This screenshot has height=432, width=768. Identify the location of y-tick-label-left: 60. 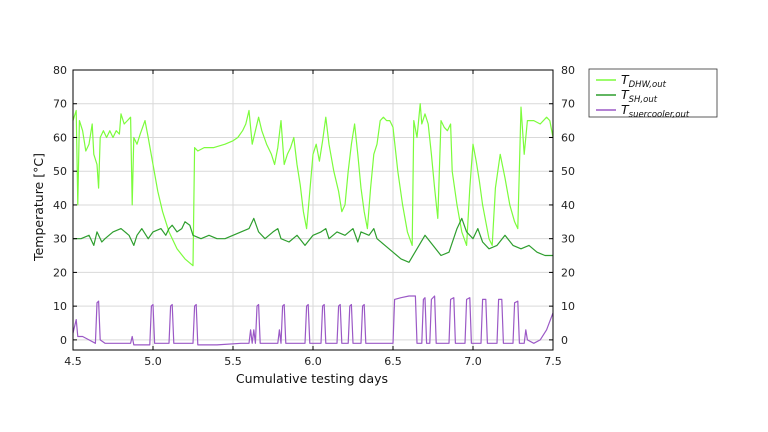
(60, 137).